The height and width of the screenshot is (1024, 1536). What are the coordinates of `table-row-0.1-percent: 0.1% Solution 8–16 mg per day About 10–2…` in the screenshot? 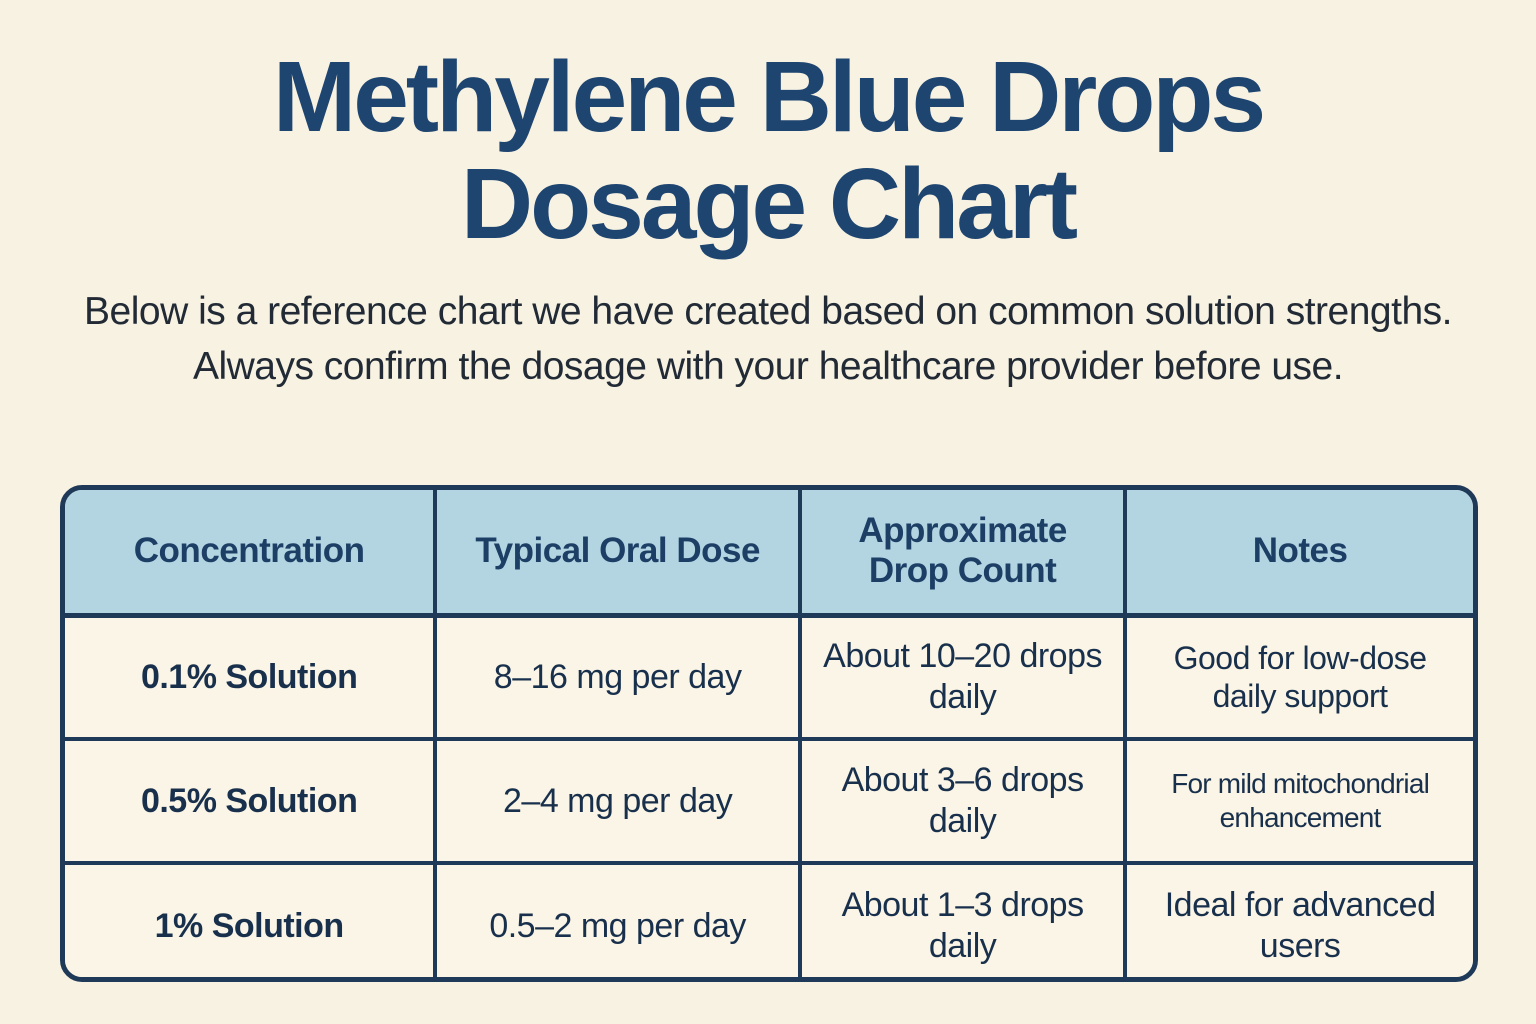 It's located at (769, 677).